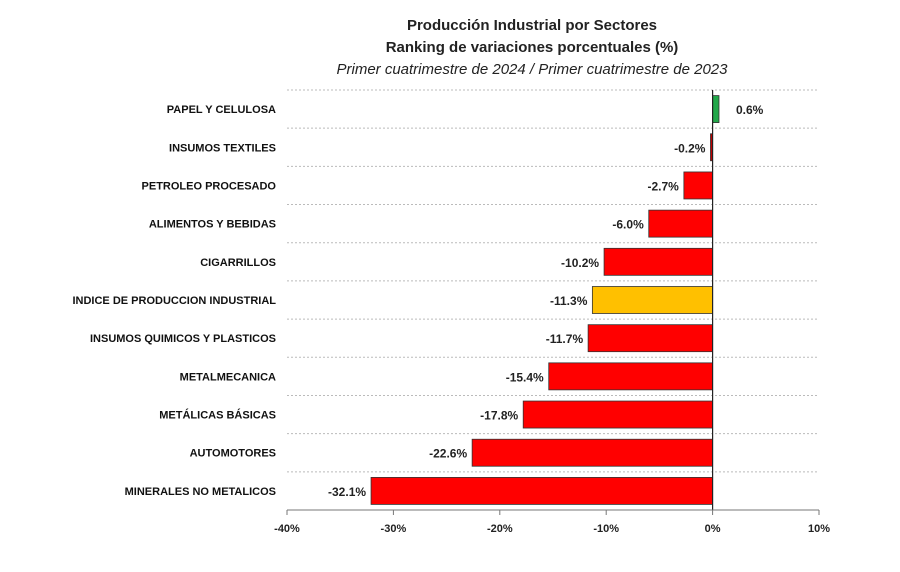  Describe the element at coordinates (532, 47) in the screenshot. I see `chart-subtitle: Ranking de variaciones porcentuales (%)` at that location.